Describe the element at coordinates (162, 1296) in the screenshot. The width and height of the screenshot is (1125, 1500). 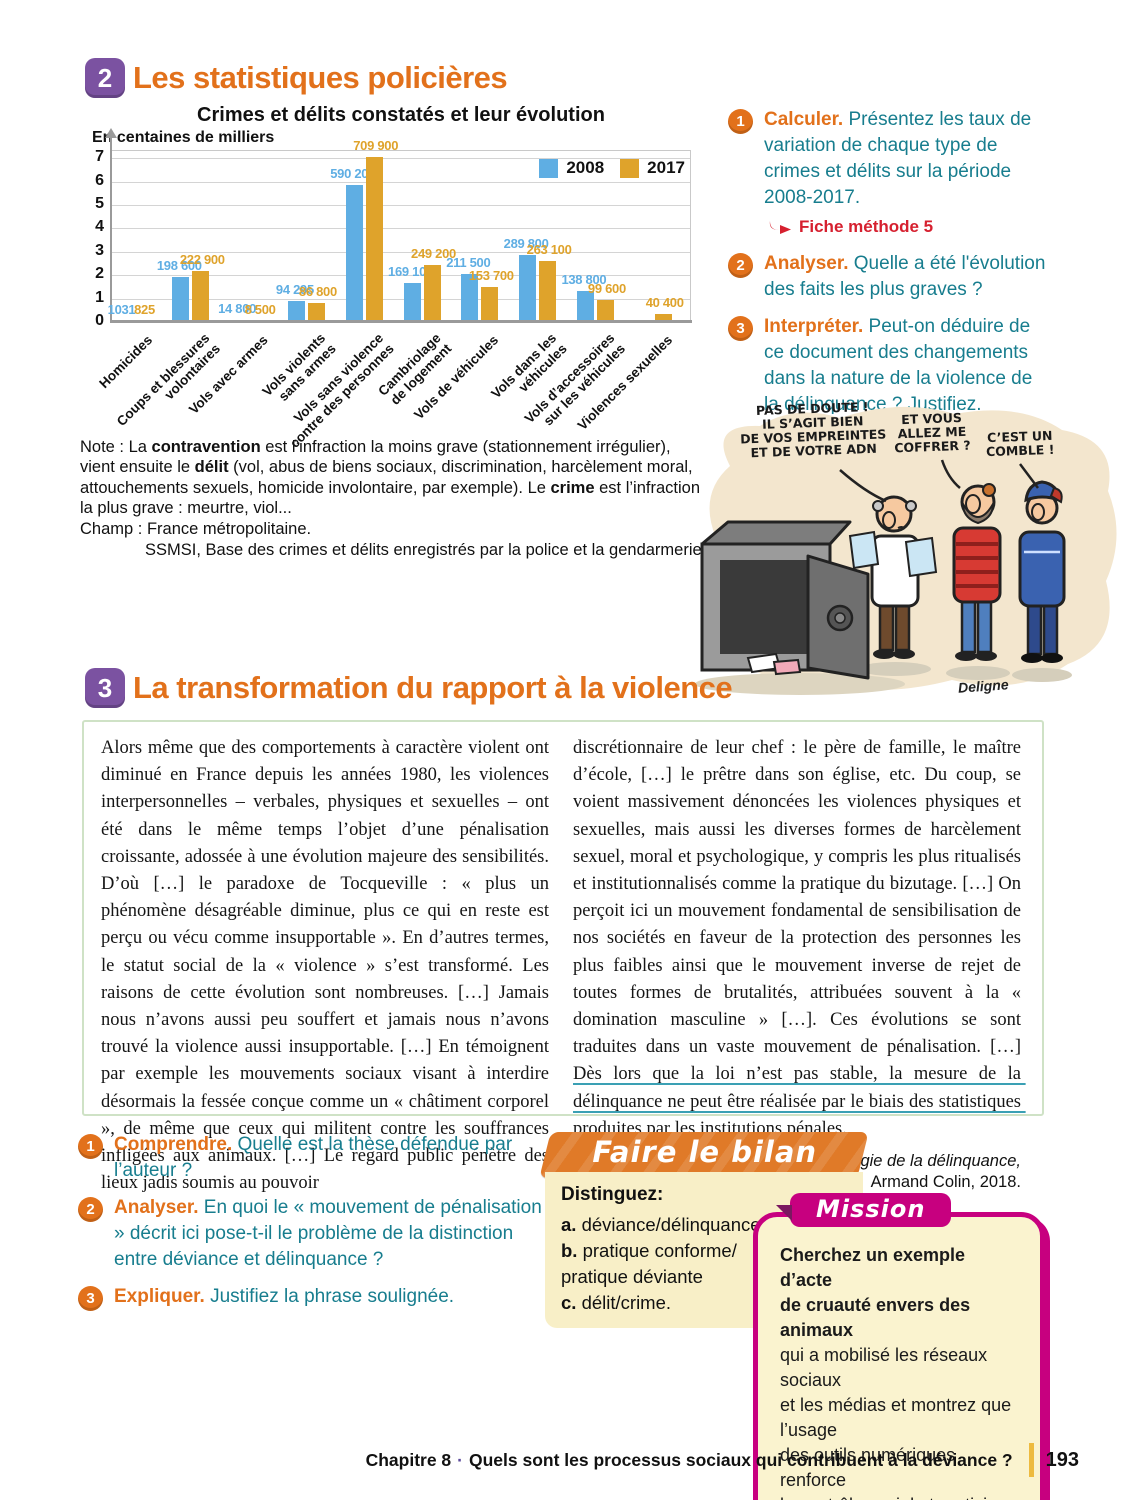
I see `question-keyword: Expliquer.` at that location.